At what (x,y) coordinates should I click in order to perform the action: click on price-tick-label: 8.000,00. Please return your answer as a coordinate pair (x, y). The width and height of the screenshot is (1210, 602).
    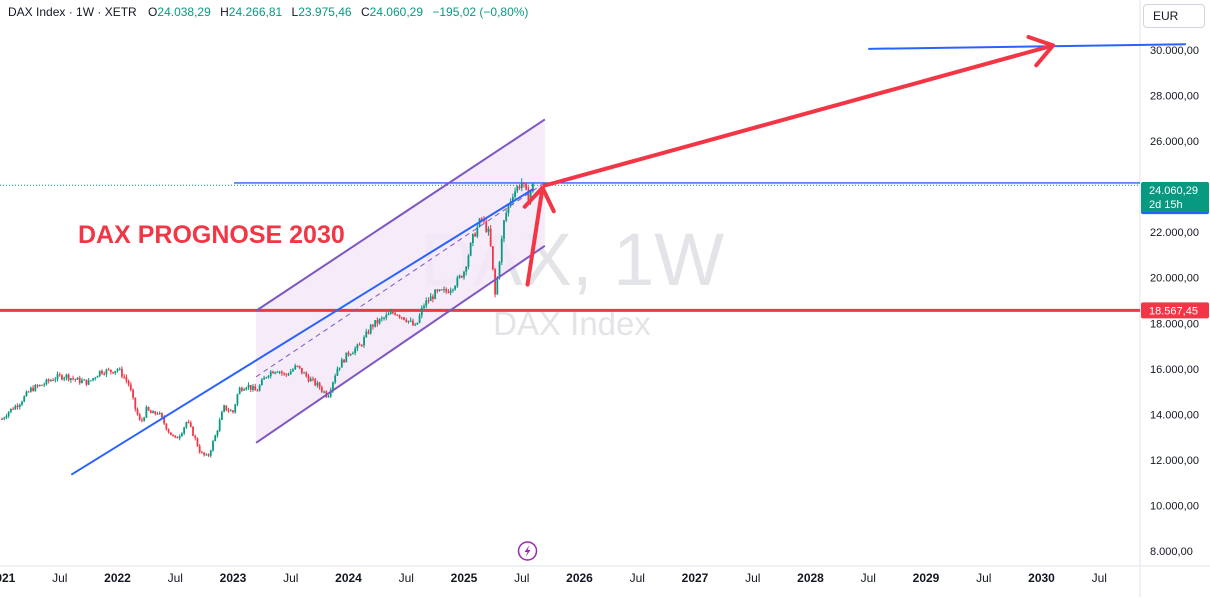
    Looking at the image, I should click on (1171, 552).